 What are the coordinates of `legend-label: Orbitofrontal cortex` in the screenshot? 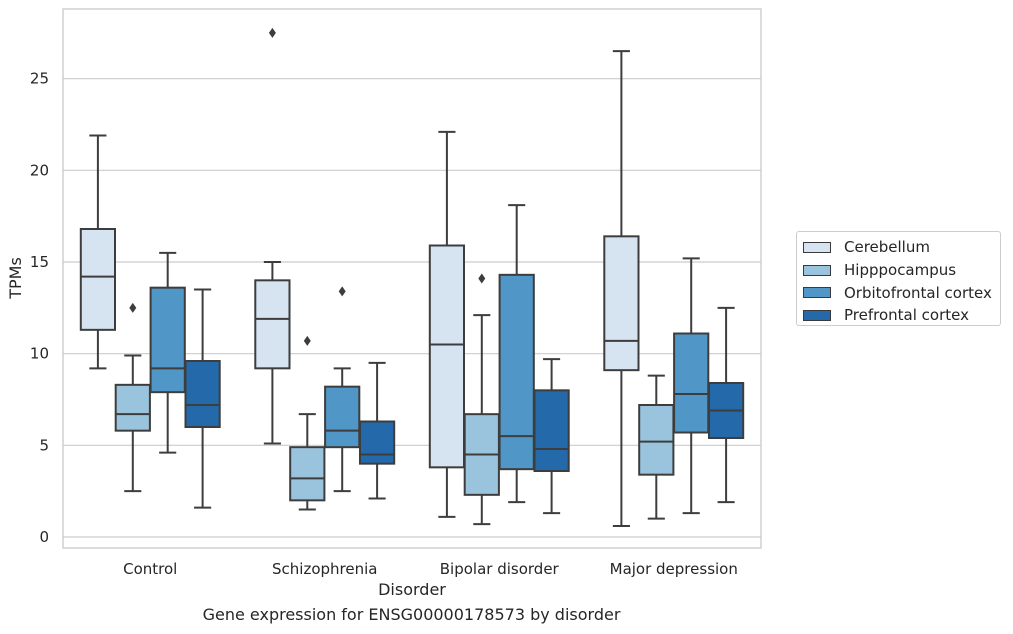 It's located at (918, 292).